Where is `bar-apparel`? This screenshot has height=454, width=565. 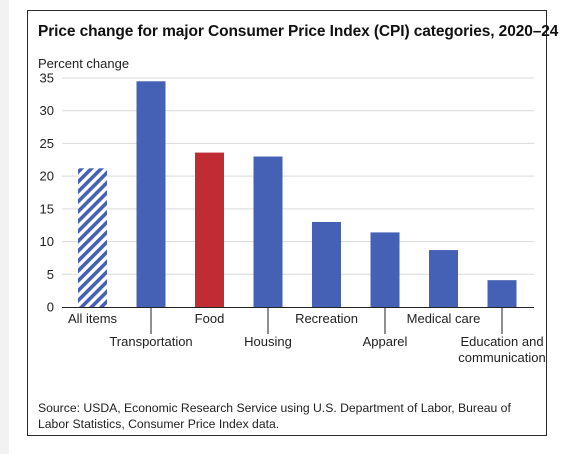 bar-apparel is located at coordinates (385, 269).